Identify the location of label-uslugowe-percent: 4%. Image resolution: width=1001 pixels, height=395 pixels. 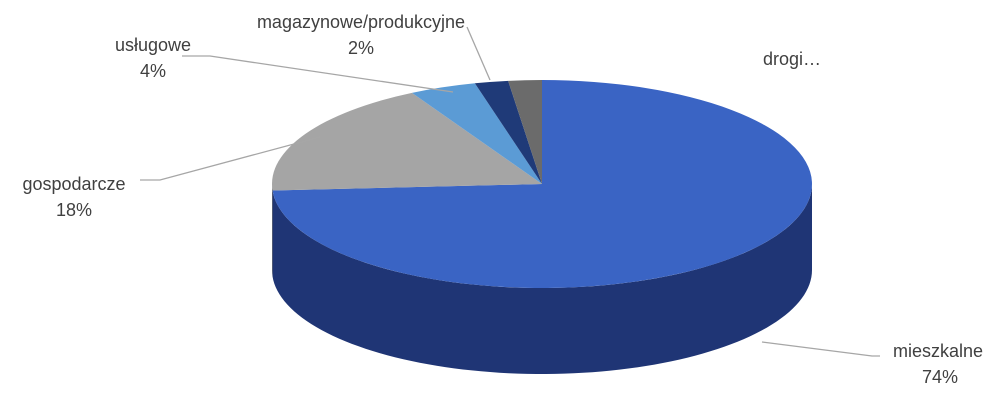
(153, 71).